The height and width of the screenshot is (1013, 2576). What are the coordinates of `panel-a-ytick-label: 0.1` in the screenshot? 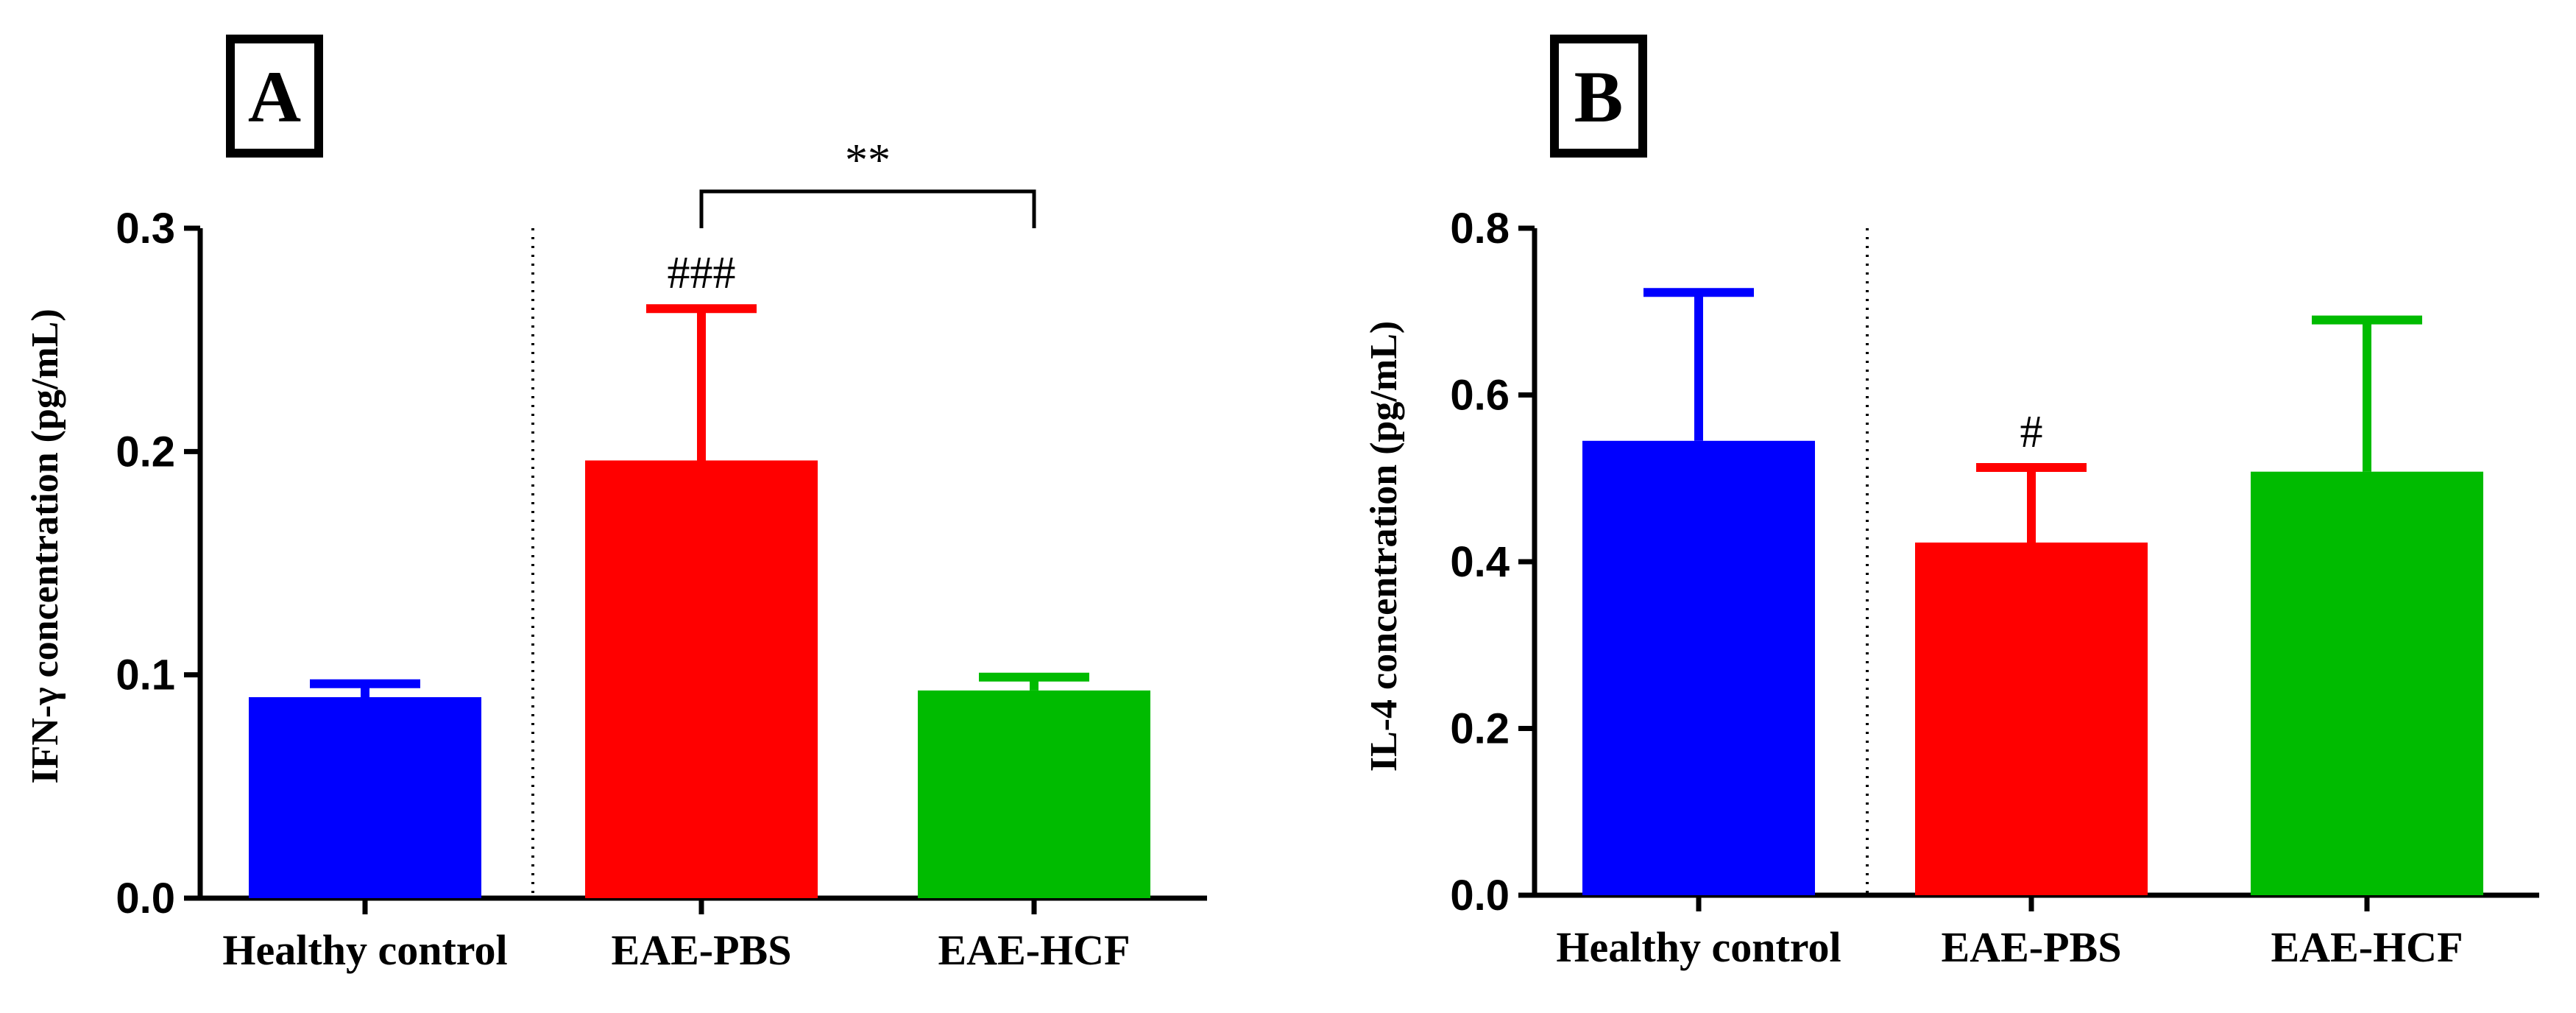 It's located at (145, 675).